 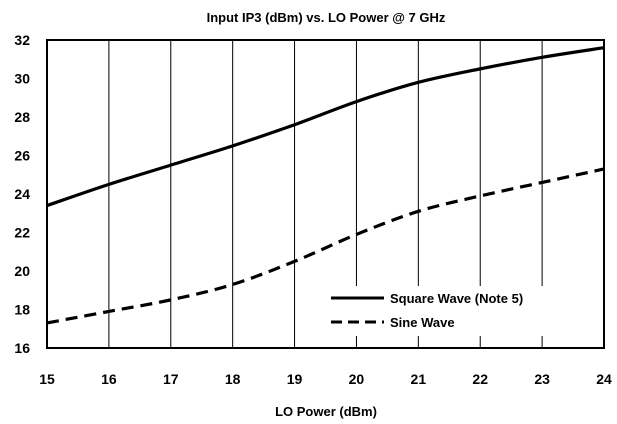 I want to click on x-tick-label-15: 15, so click(x=47, y=379).